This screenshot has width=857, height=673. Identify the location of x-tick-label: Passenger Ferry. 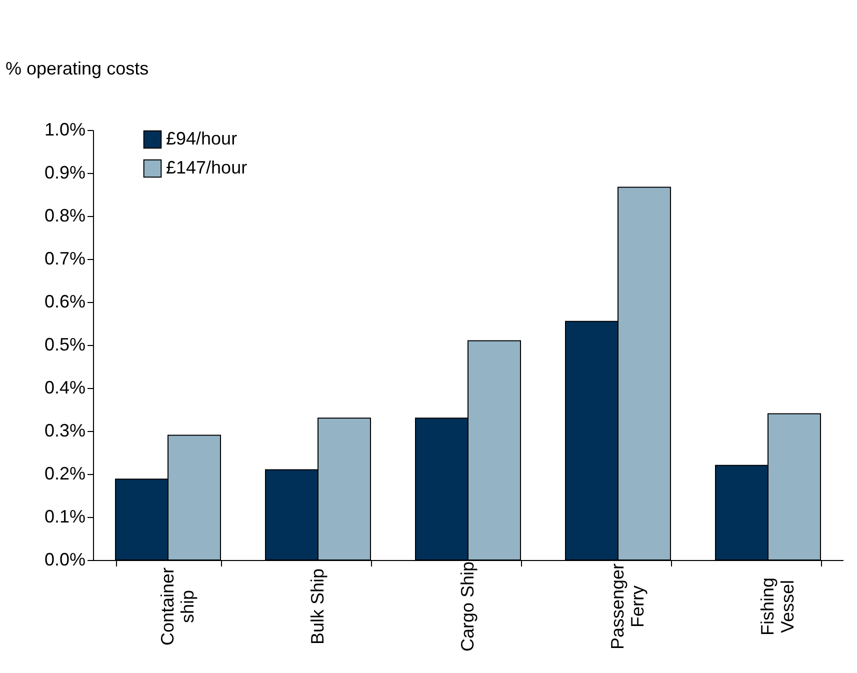
(628, 606).